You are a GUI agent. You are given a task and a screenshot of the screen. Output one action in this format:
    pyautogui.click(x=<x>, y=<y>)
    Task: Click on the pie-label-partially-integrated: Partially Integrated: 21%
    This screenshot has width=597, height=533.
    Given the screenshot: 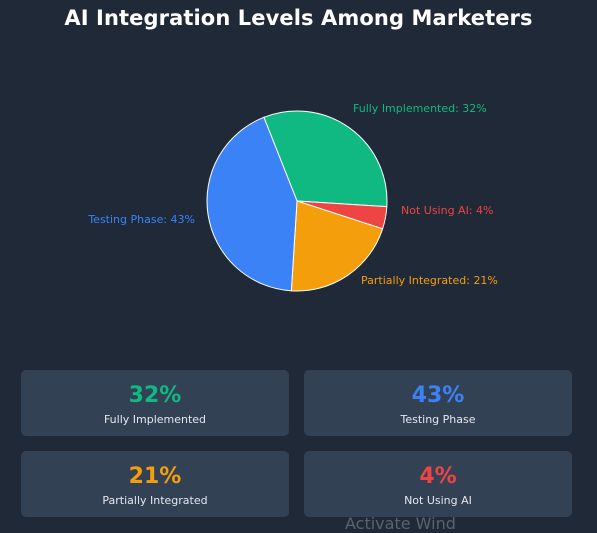 What is the action you would take?
    pyautogui.click(x=429, y=280)
    